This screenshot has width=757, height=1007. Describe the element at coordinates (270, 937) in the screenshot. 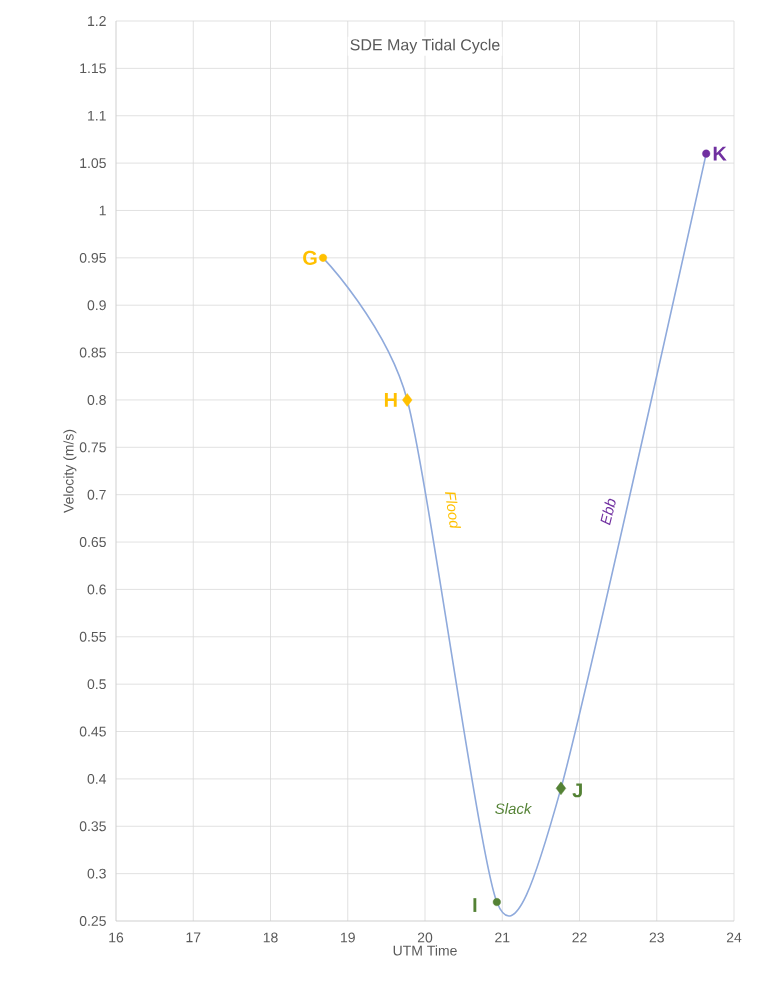

I see `x-tick-label: 18` at that location.